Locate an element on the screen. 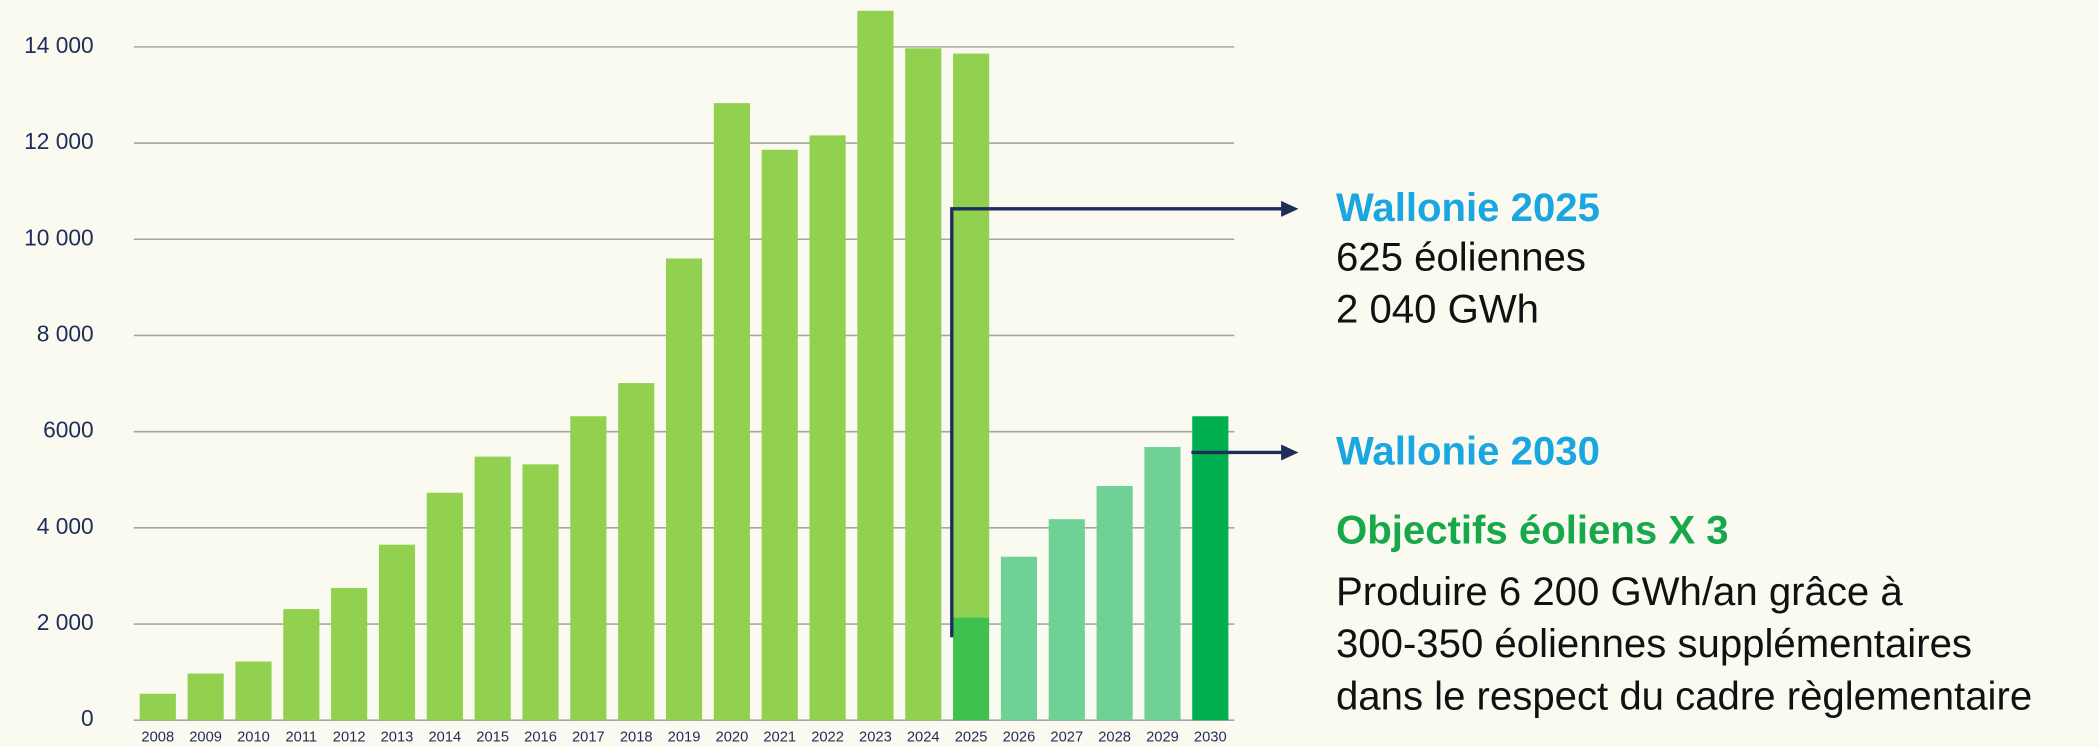  y-tick-label: 4 000 is located at coordinates (65, 526).